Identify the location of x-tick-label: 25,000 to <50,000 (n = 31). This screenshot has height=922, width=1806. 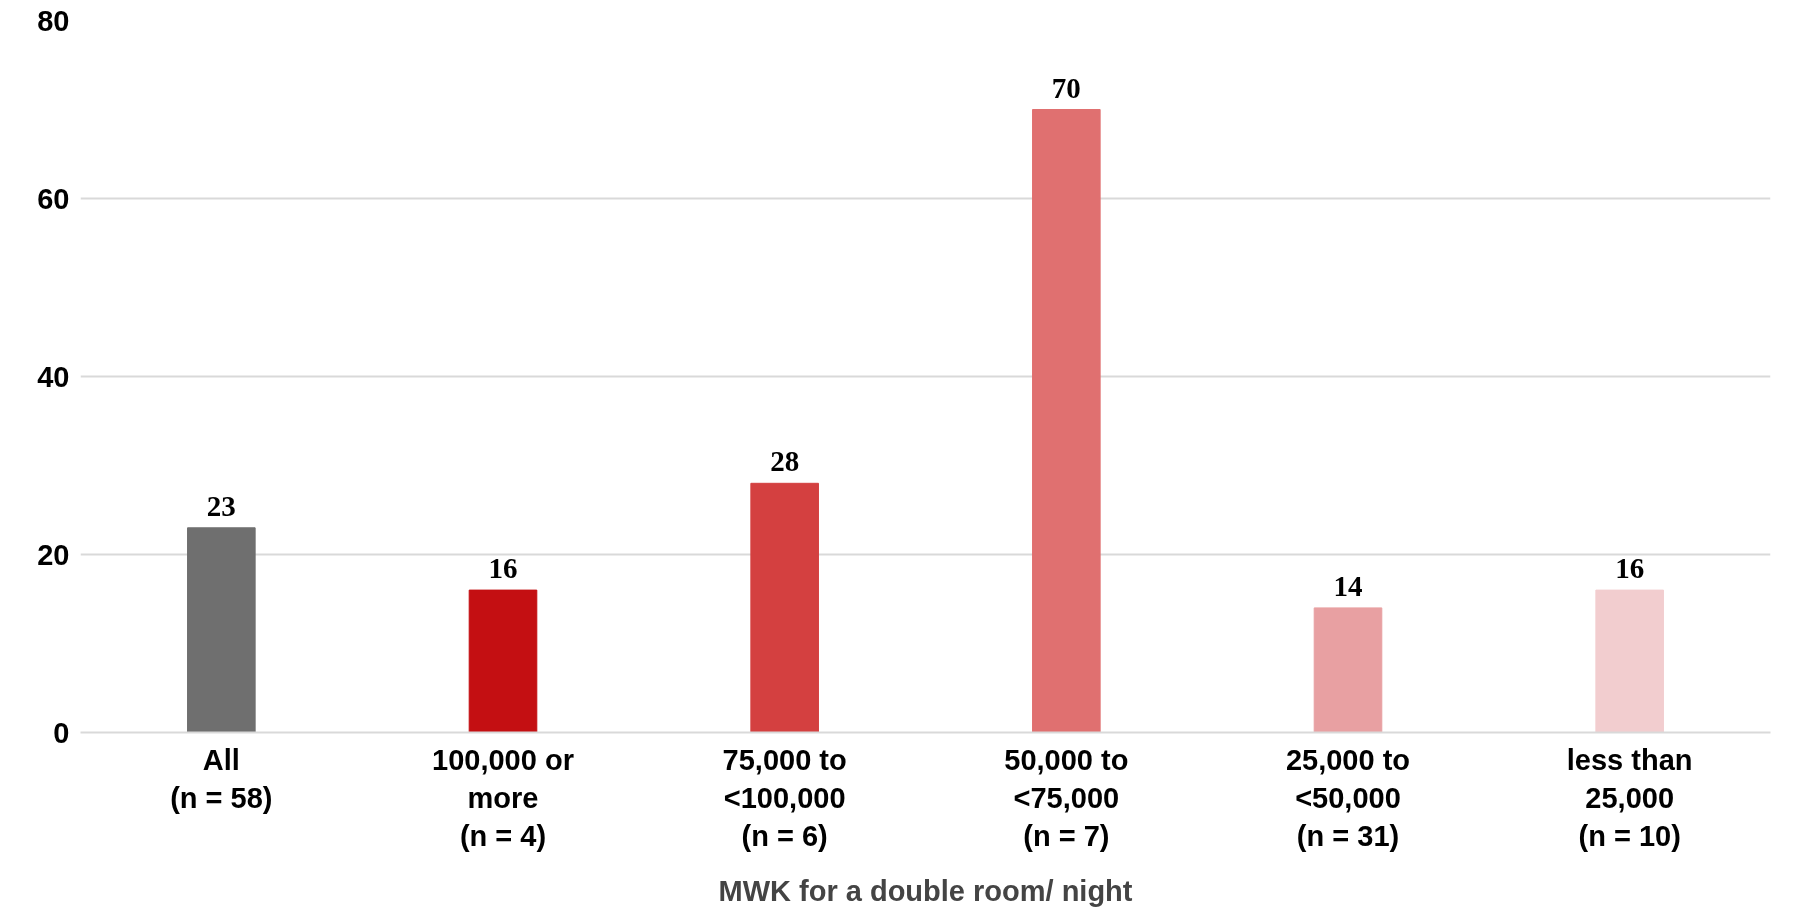
(1348, 798).